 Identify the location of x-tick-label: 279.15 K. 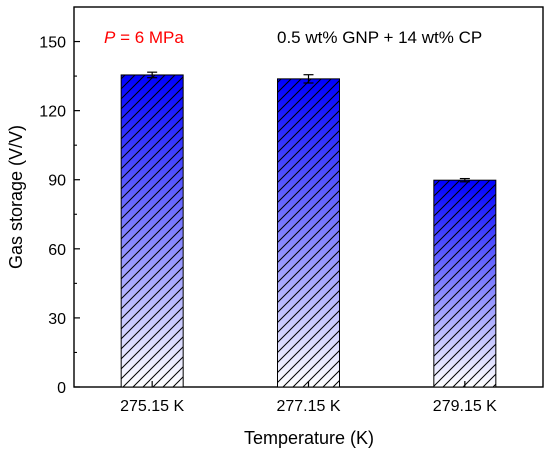
(465, 406).